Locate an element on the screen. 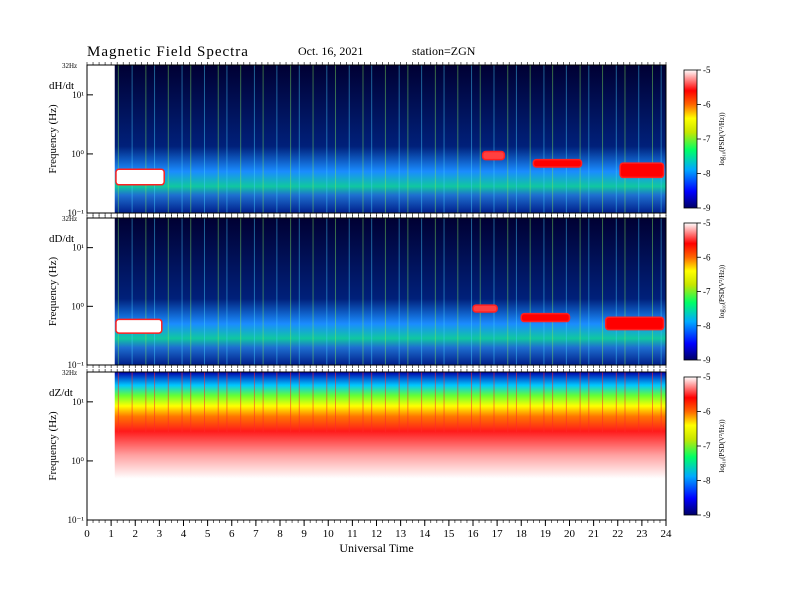  x-tick-label: 1 is located at coordinates (111, 534).